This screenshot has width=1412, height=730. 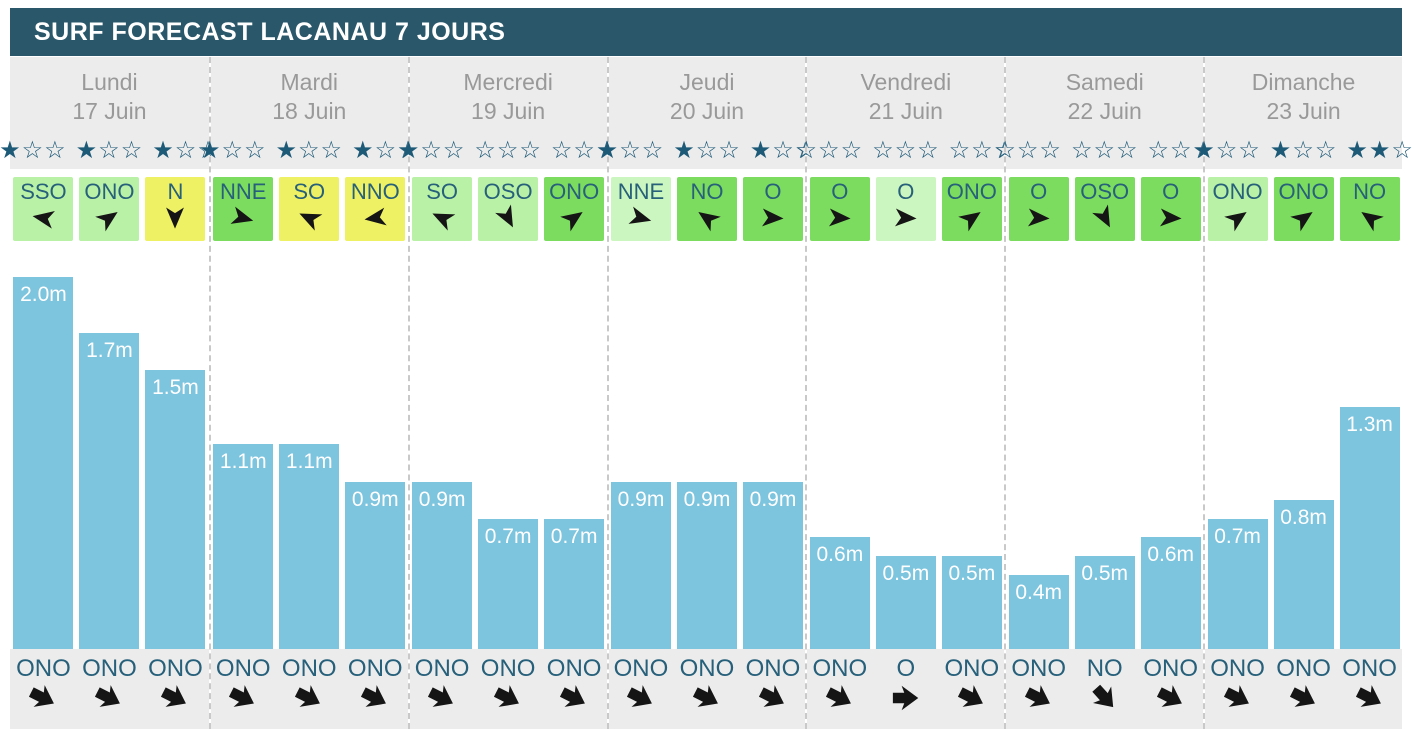 I want to click on swell-cell: O, so click(x=906, y=689).